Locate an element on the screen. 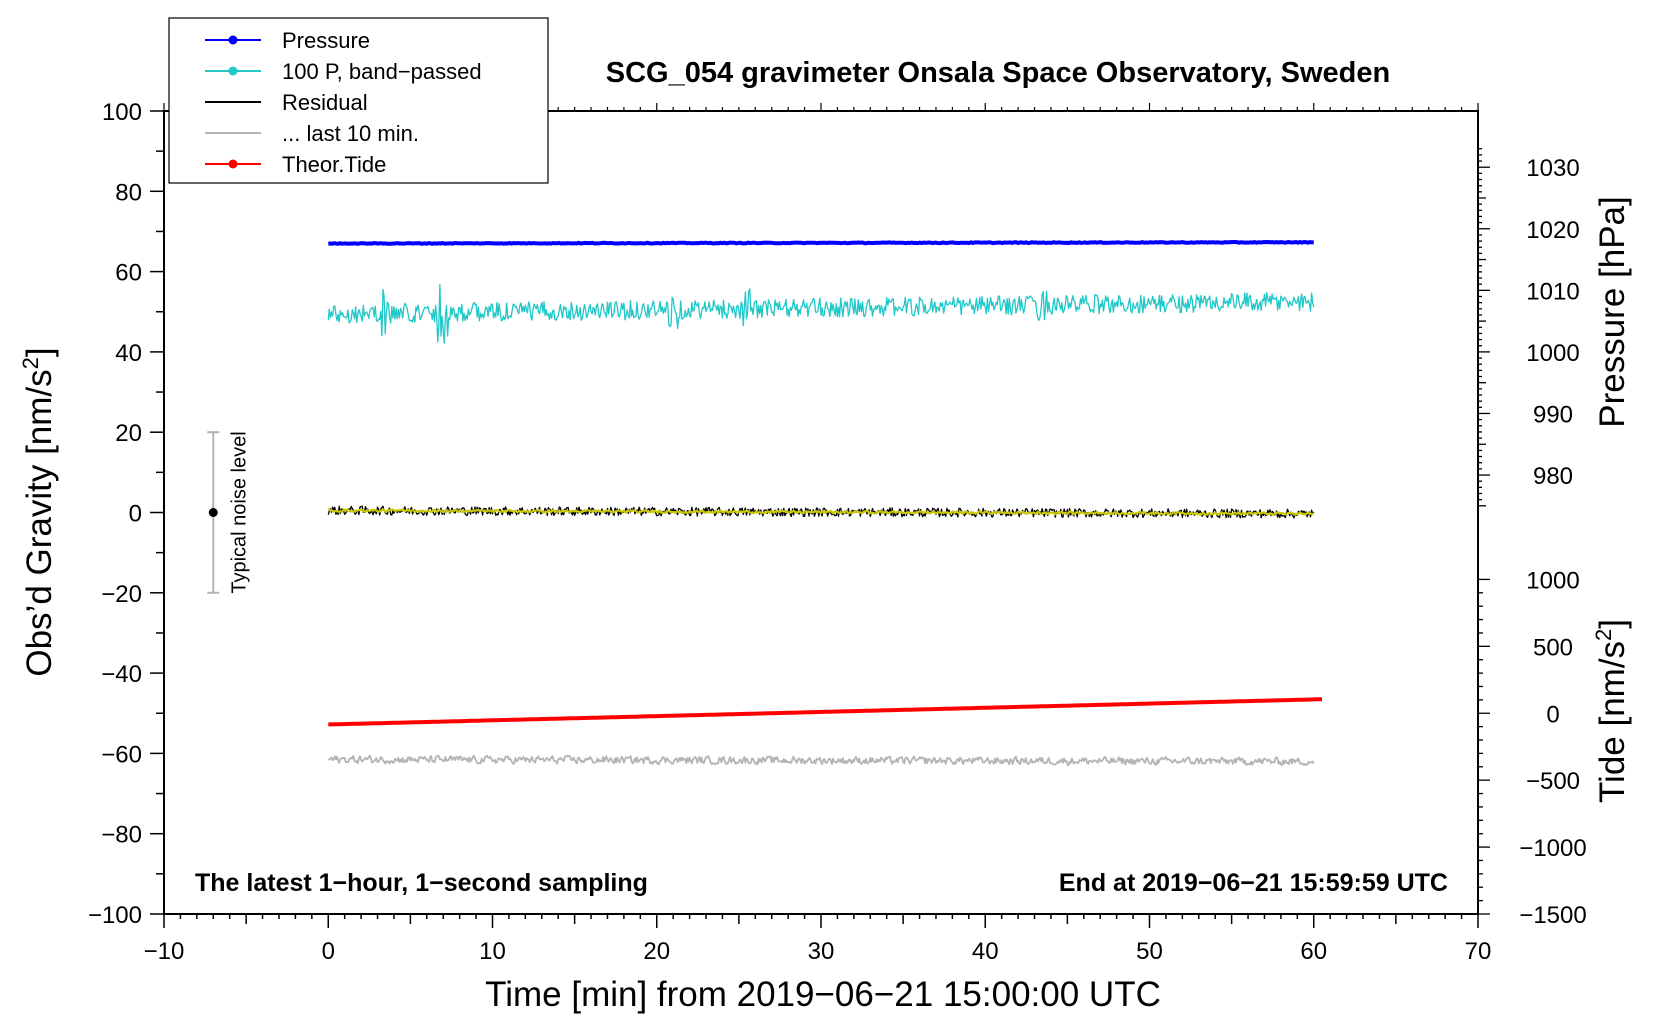 The width and height of the screenshot is (1660, 1020). y-tick-label: 40 is located at coordinates (128, 353).